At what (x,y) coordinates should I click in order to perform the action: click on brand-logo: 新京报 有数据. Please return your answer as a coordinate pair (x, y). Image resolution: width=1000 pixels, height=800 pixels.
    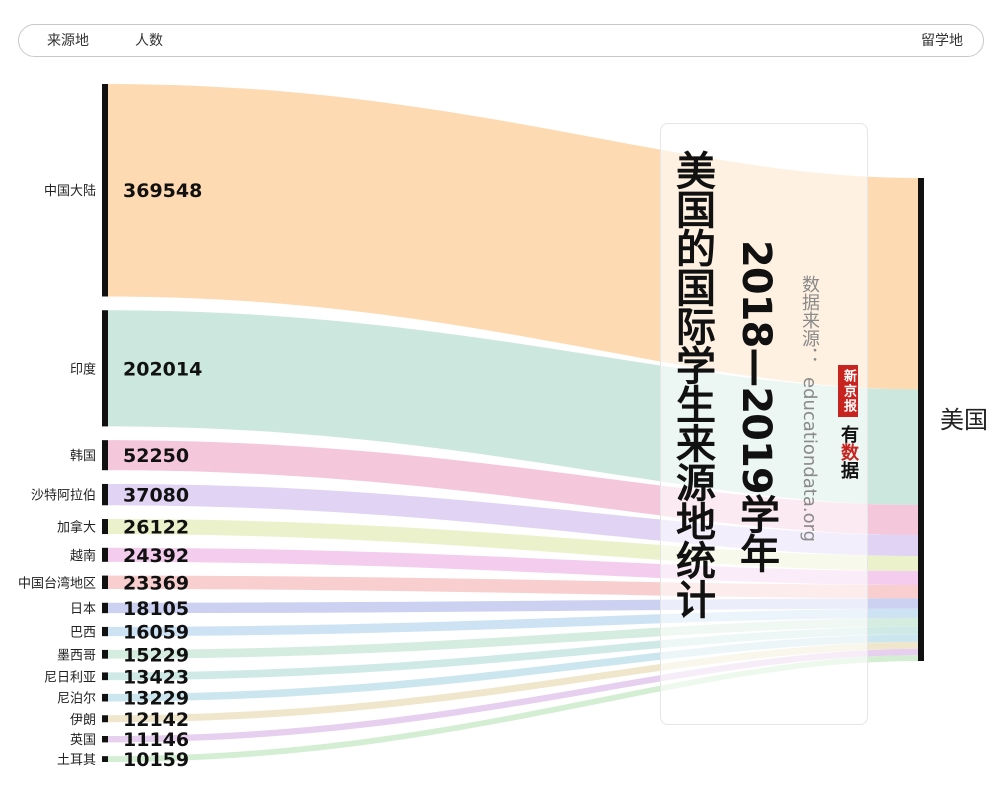
    Looking at the image, I should click on (848, 433).